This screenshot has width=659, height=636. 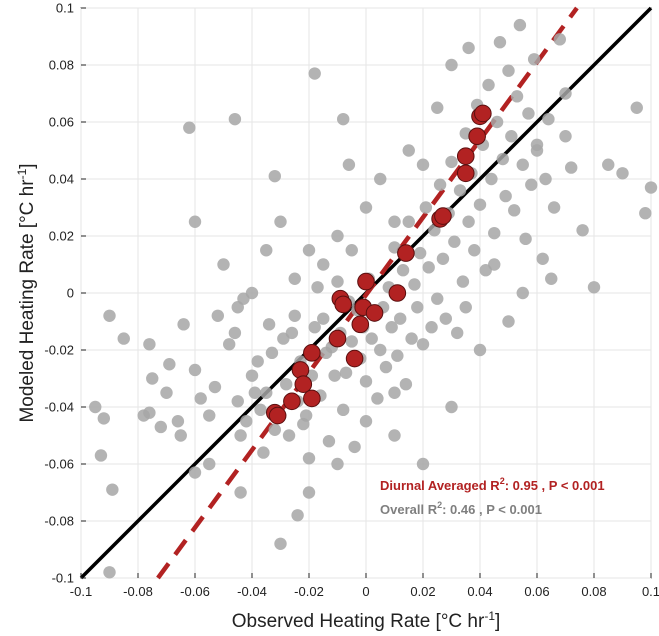 I want to click on x-axis-title: Observed Heating Rate [°C hr-1], so click(x=366, y=620).